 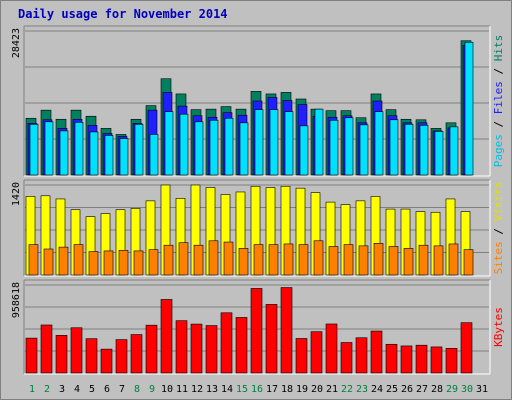 What do you see at coordinates (182, 389) in the screenshot?
I see `x-tick-label: 11` at bounding box center [182, 389].